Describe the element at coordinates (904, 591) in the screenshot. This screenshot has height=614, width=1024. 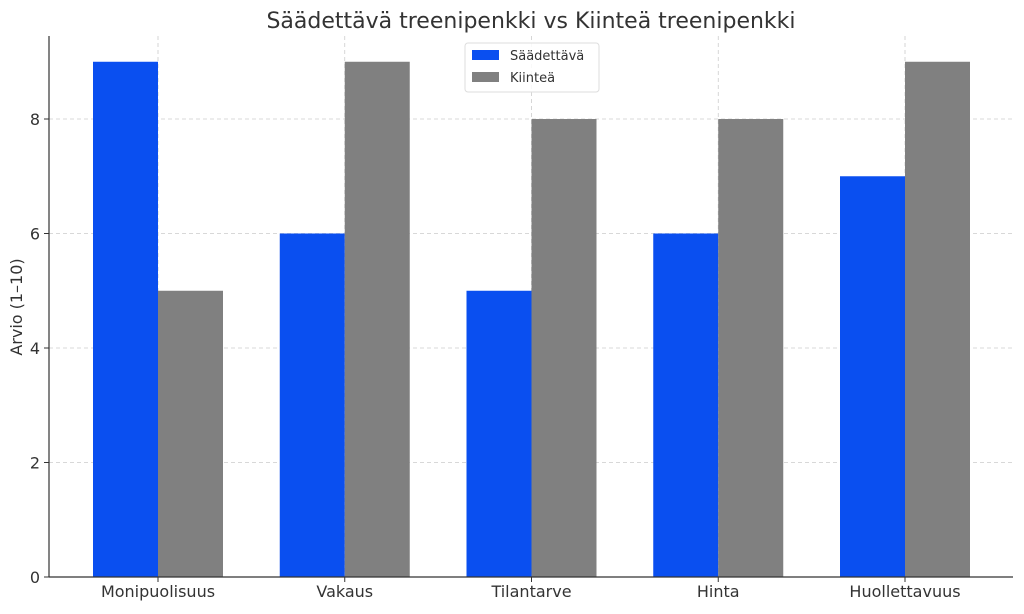
I see `x-tick-label: Huollettavuus` at that location.